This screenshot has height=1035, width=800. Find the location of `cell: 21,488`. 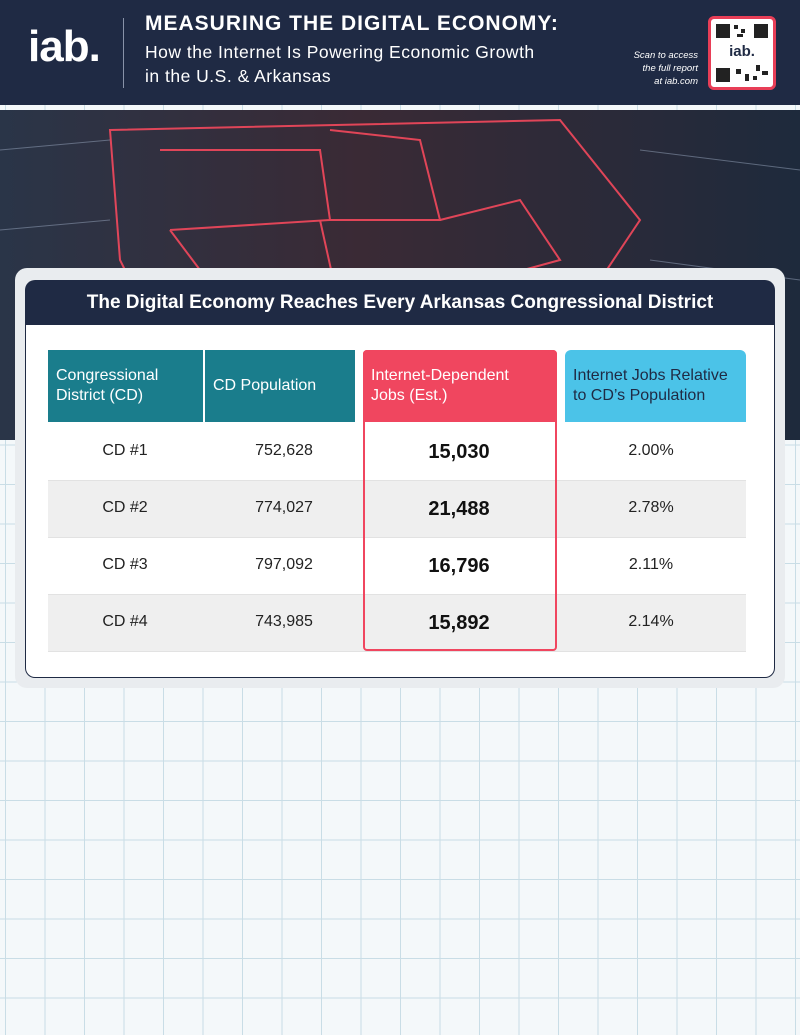

cell: 21,488 is located at coordinates (459, 509).